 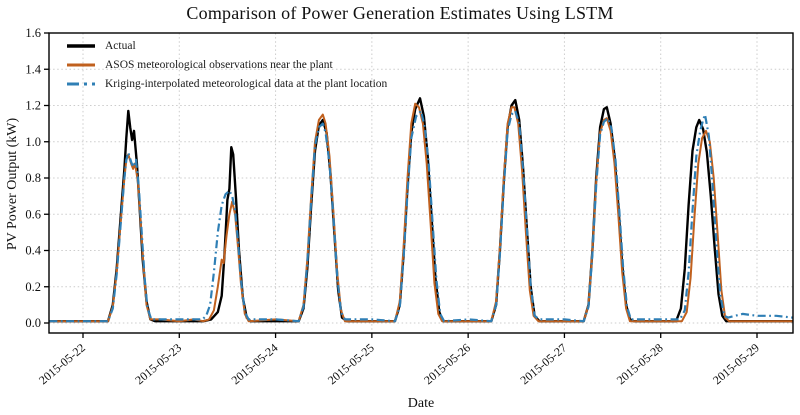 I want to click on legend-label-actual: Actual, so click(x=120, y=45).